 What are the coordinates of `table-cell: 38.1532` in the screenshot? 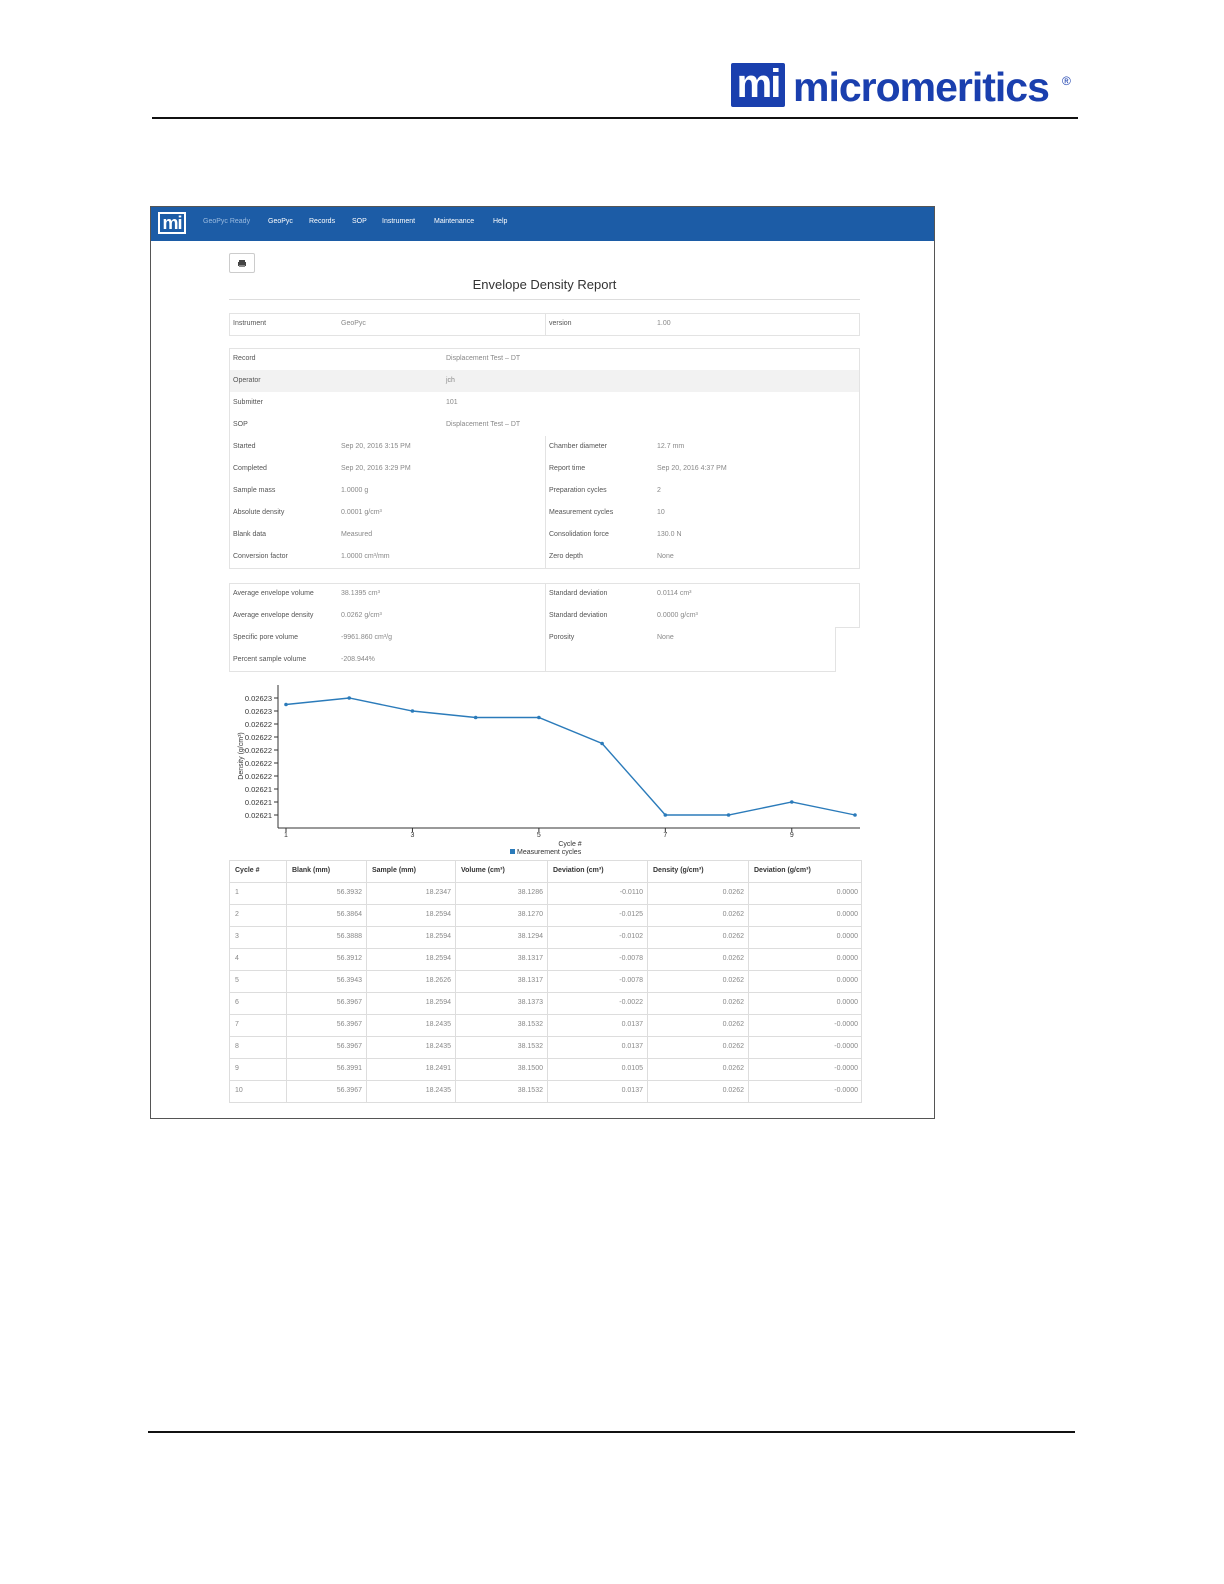 It's located at (530, 1090).